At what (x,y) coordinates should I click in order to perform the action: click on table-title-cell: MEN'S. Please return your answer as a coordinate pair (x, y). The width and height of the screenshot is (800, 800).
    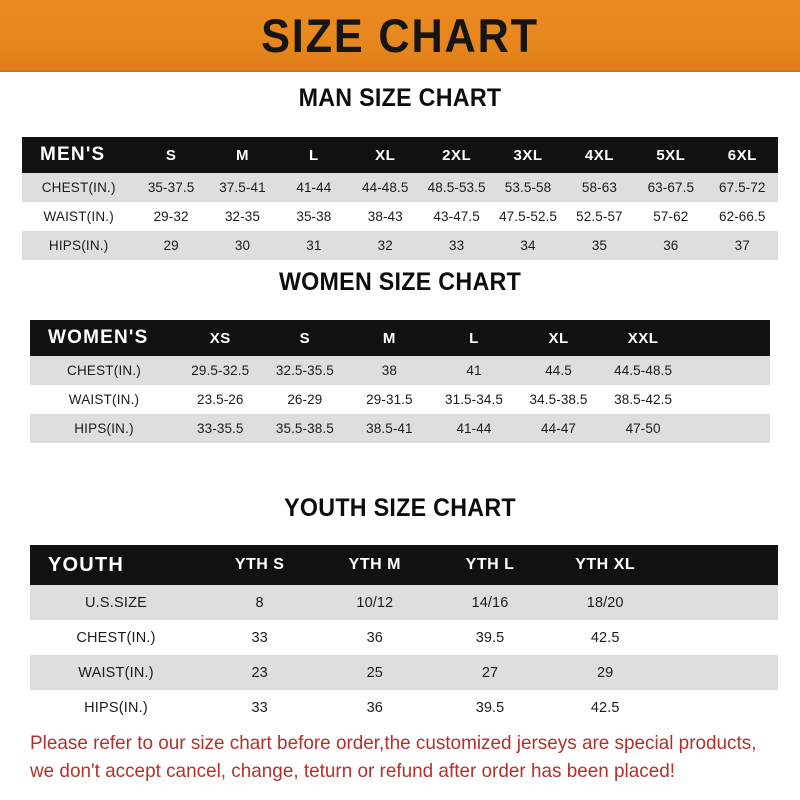
    Looking at the image, I should click on (73, 154).